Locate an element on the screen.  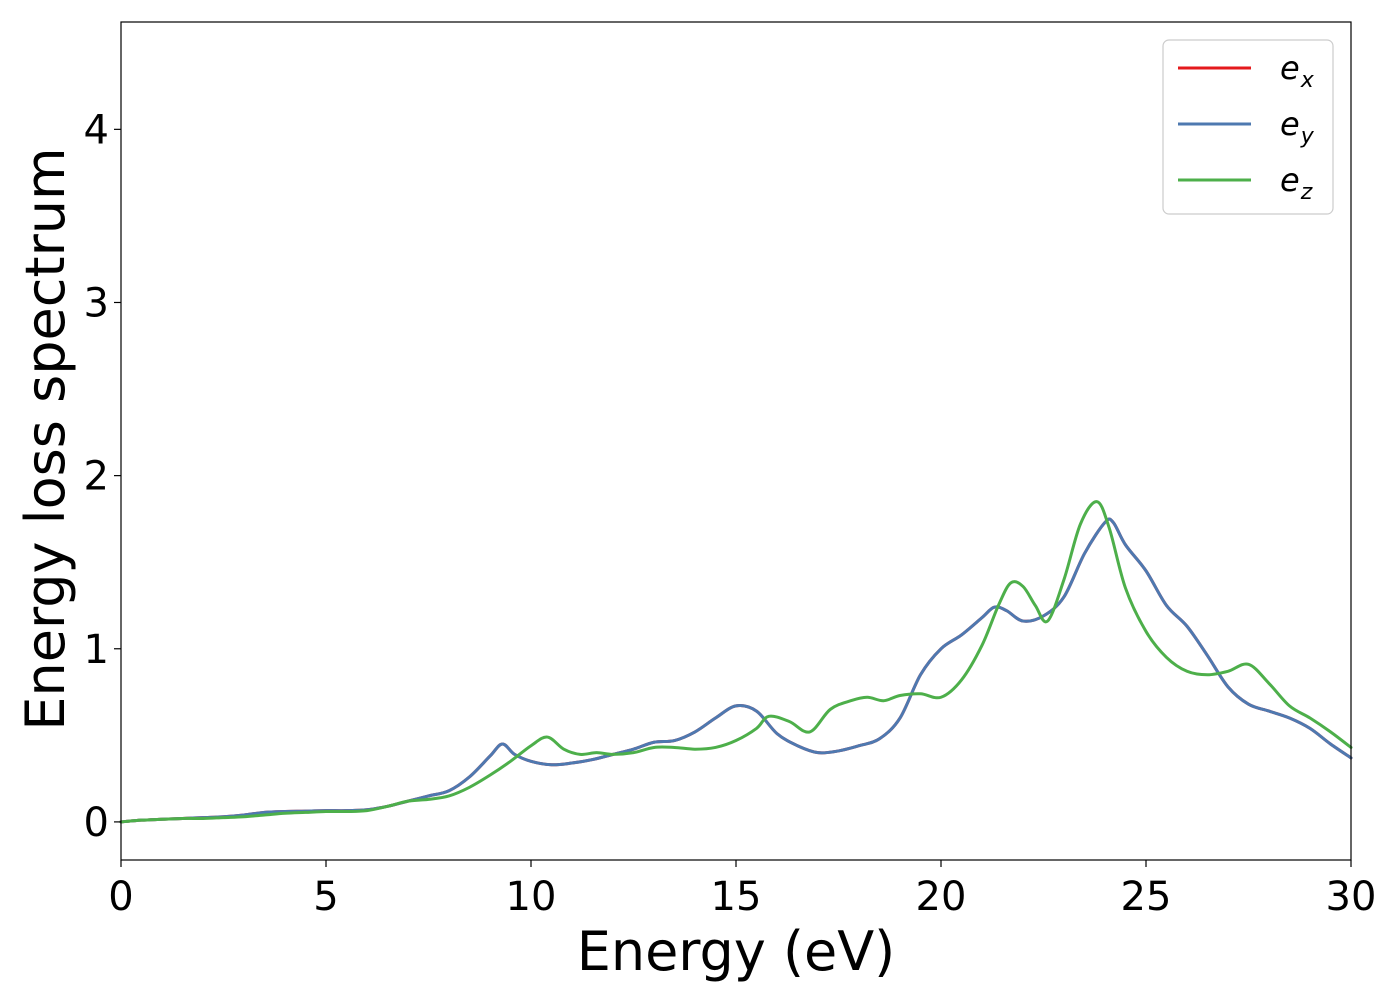
y-tick-label: 2 is located at coordinates (96, 477).